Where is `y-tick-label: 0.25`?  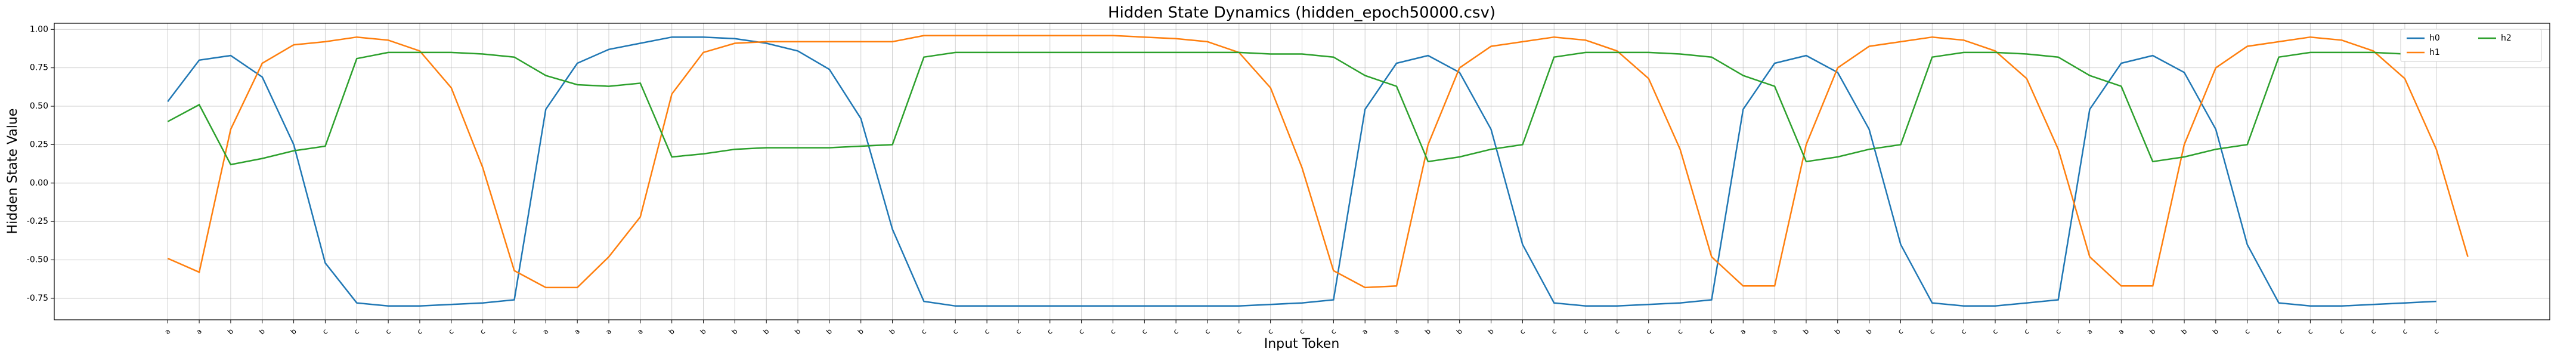 y-tick-label: 0.25 is located at coordinates (39, 144).